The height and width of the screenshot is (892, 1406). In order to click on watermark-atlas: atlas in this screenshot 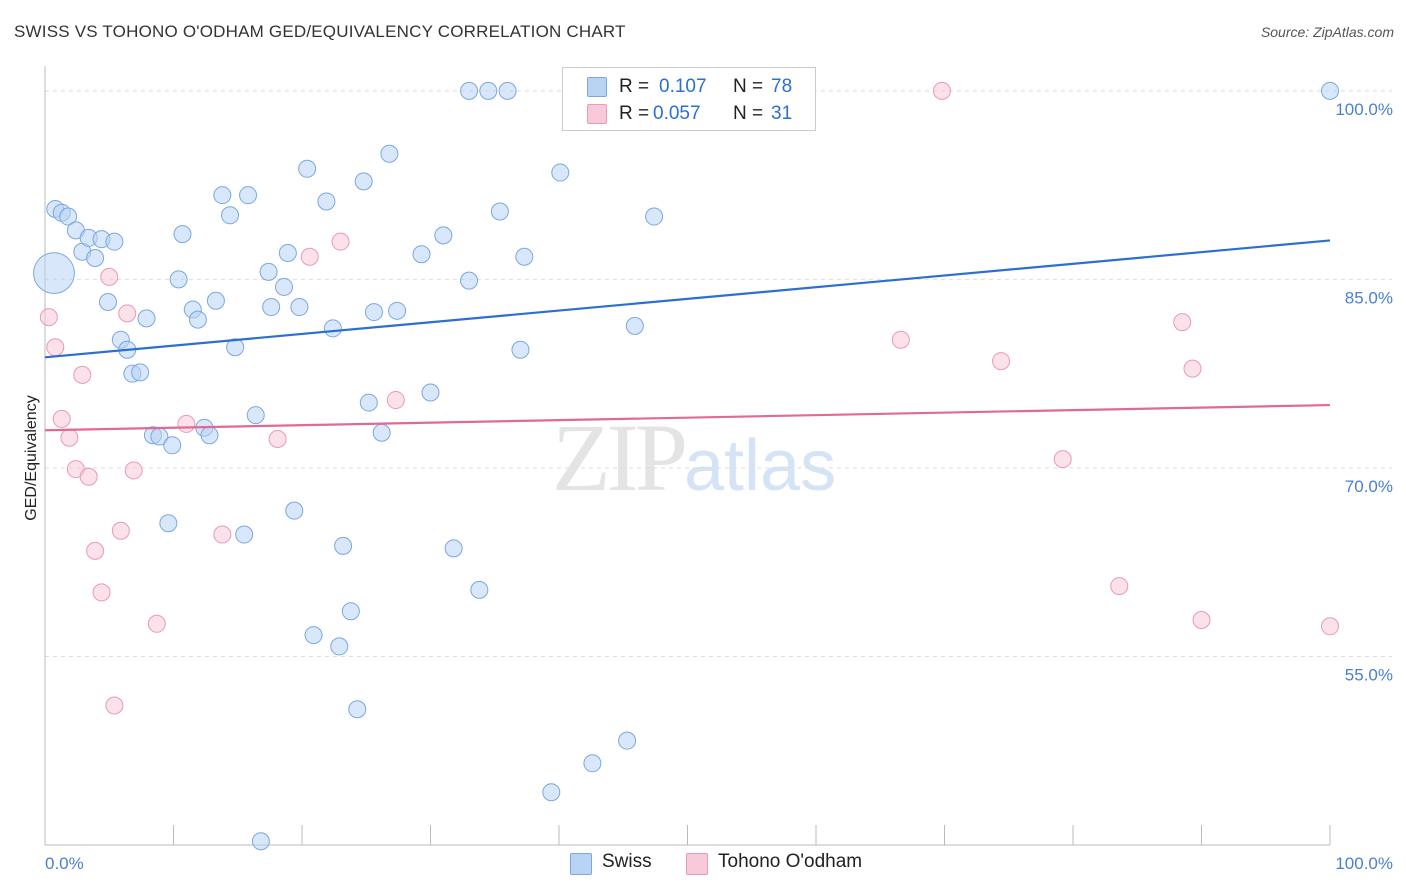, I will do `click(760, 466)`.